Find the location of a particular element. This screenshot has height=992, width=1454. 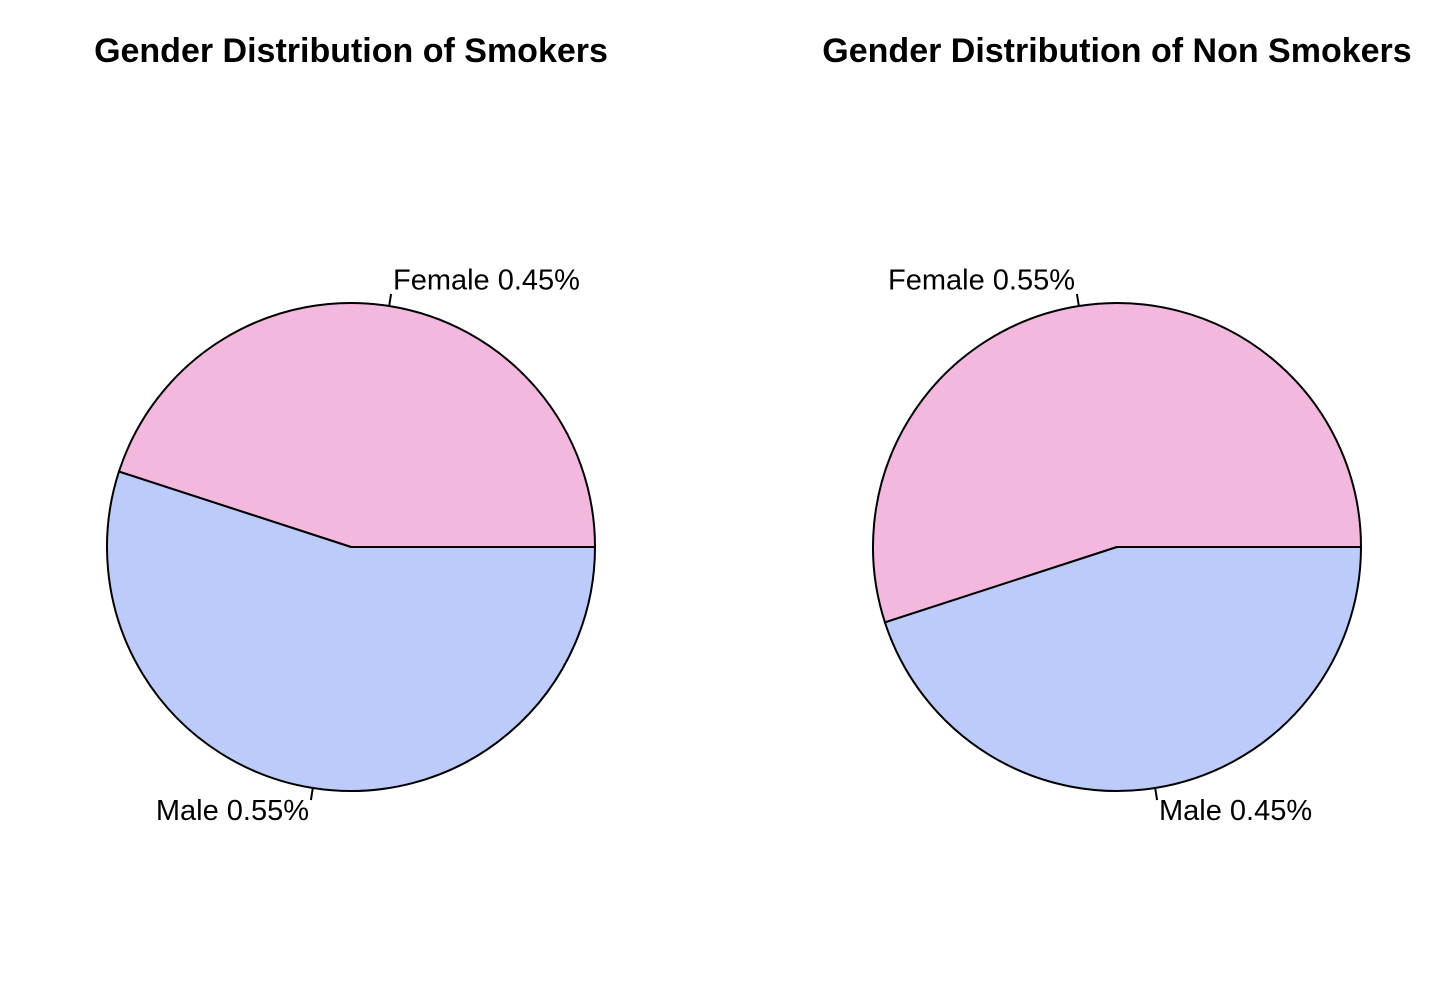

chart-title: Gender Distribution of Non Smokers is located at coordinates (1116, 51).